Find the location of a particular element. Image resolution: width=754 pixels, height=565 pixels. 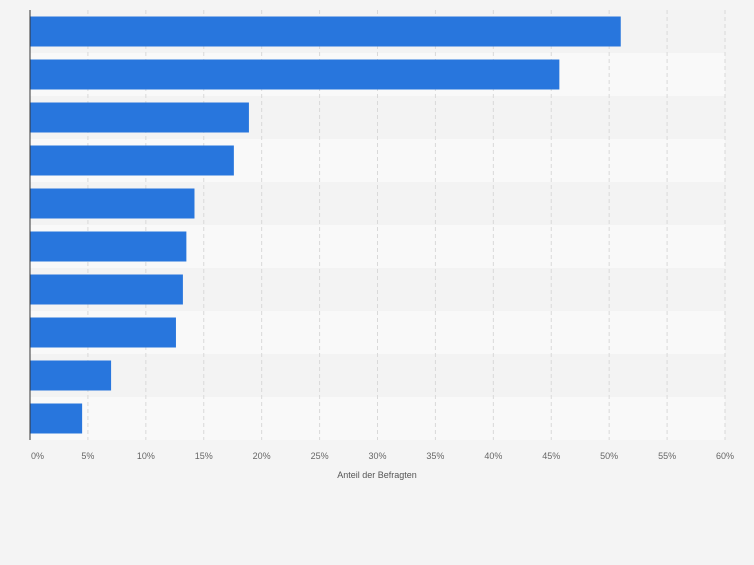

x-tick-label: 60% is located at coordinates (725, 456).